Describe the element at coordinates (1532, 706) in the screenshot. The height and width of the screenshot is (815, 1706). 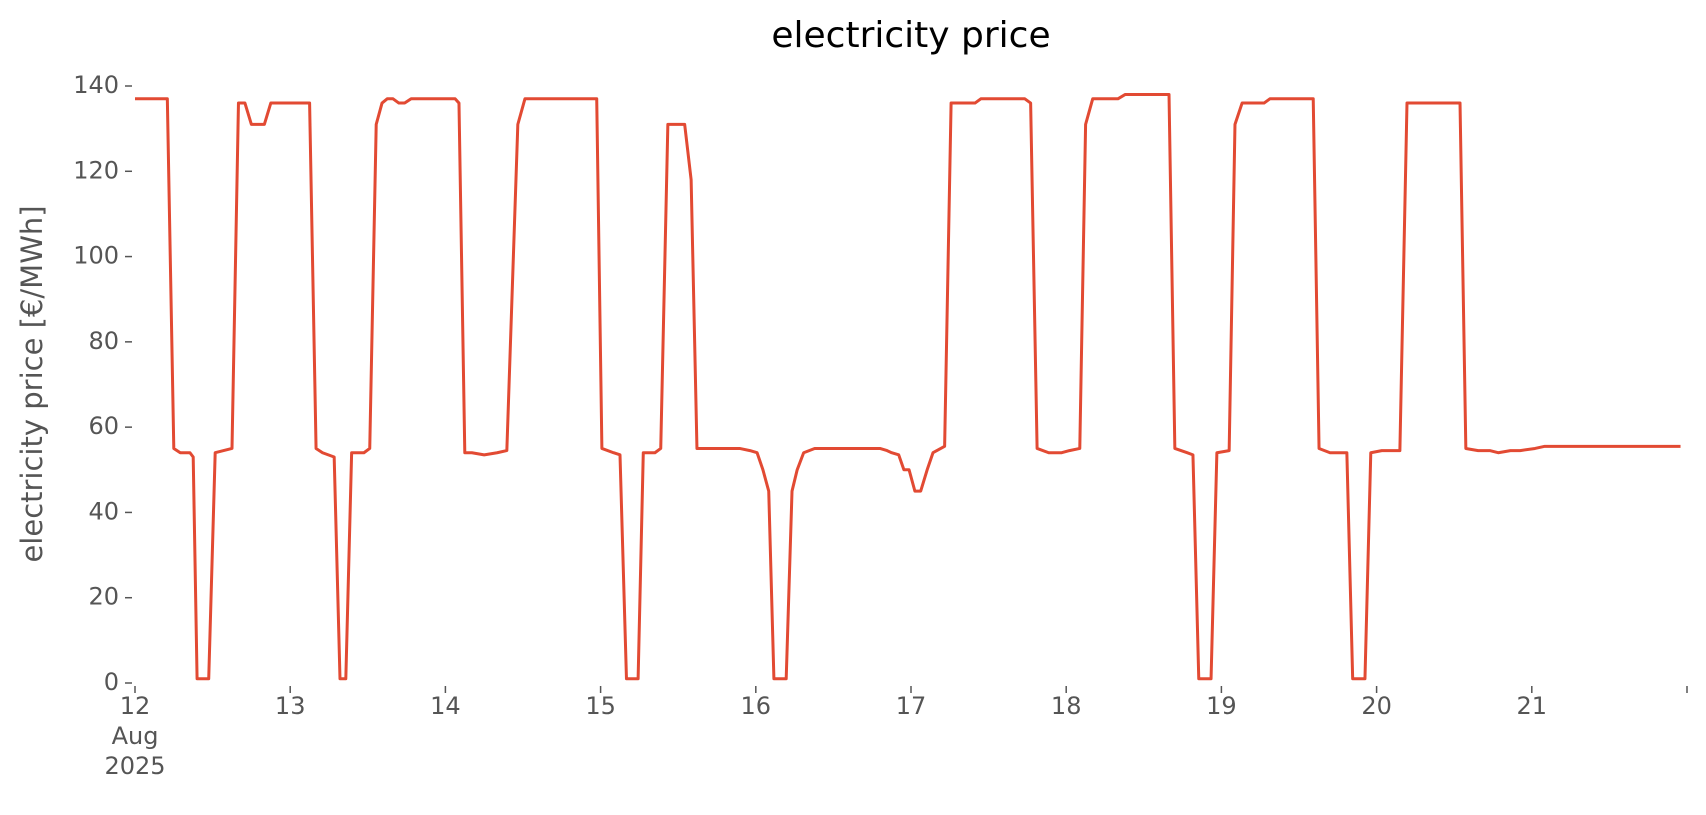
I see `x-tick-label: 21` at that location.